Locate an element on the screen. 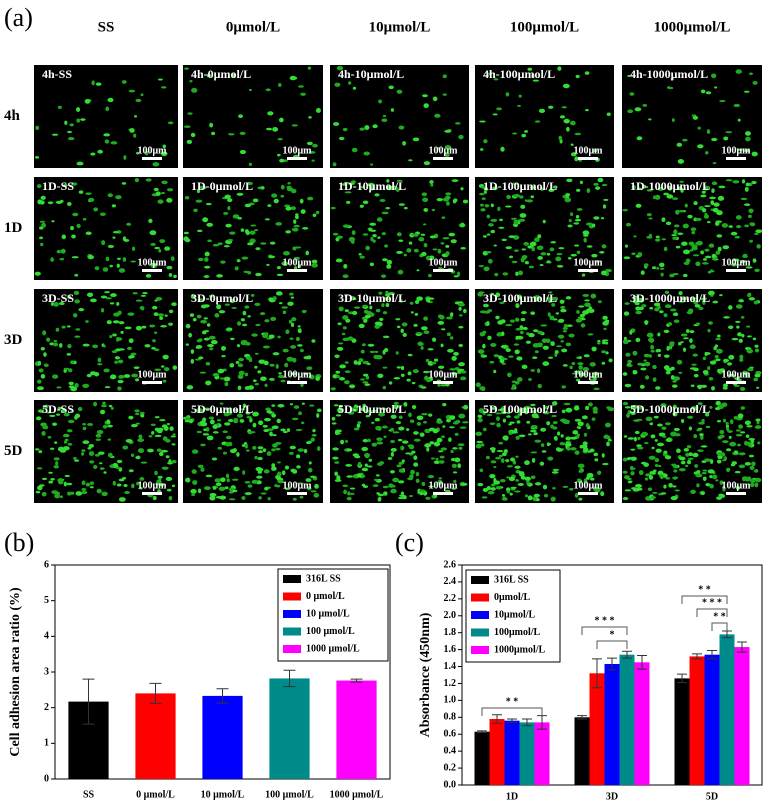 The image size is (764, 802). legend-label: 1000μmol/L is located at coordinates (520, 649).